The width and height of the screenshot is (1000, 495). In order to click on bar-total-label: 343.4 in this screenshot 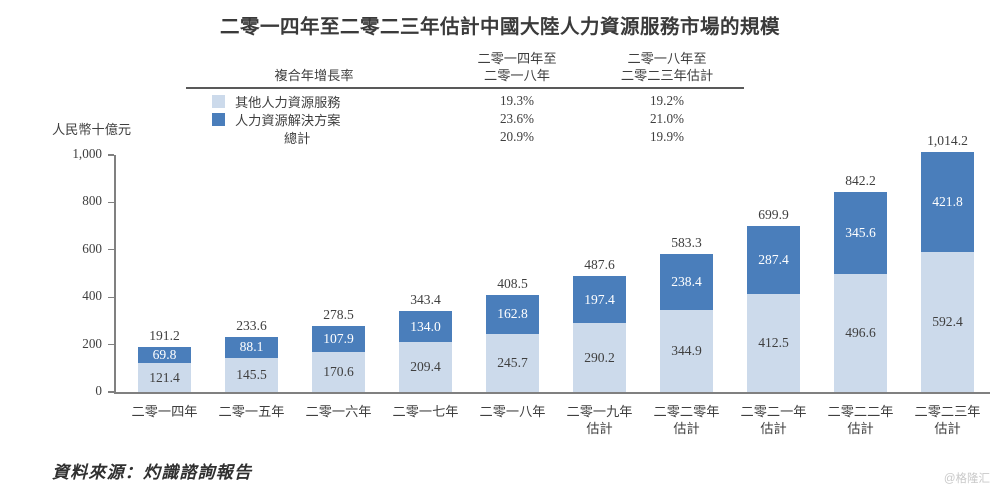, I will do `click(425, 299)`.